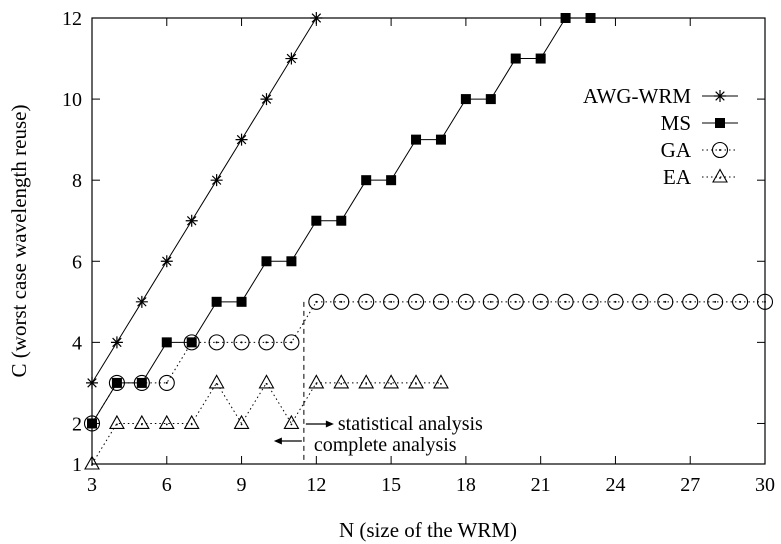 The height and width of the screenshot is (544, 781). I want to click on x-tick-label: 12, so click(316, 485).